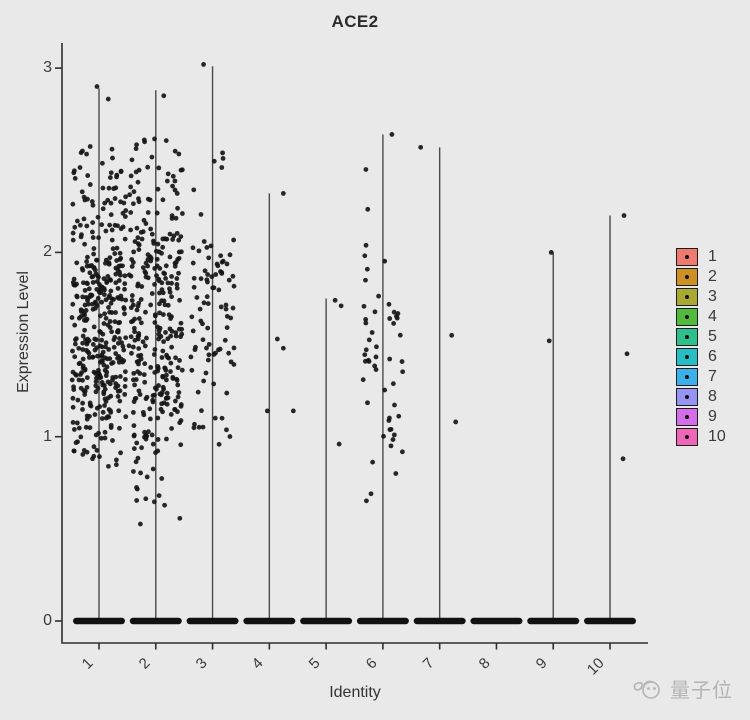  What do you see at coordinates (701, 297) in the screenshot?
I see `legend-item: 3` at bounding box center [701, 297].